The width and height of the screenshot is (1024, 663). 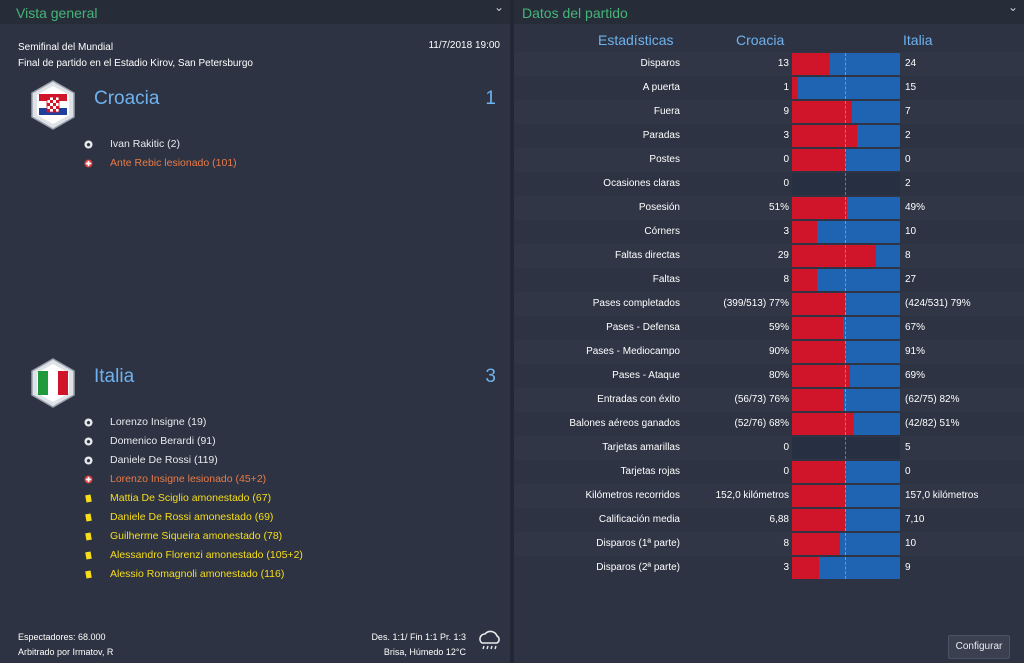 I want to click on overview-header: Vista general ⌄, so click(x=255, y=12).